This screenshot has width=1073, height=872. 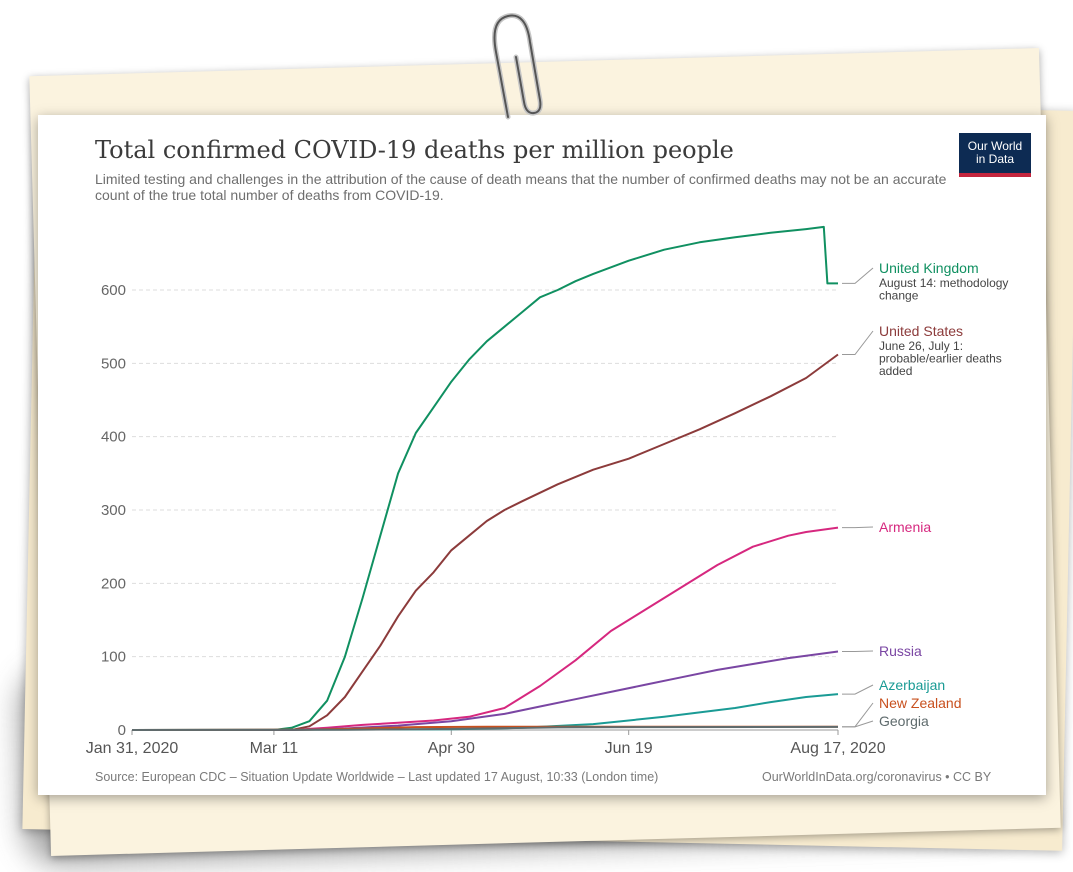 What do you see at coordinates (895, 371) in the screenshot?
I see `series-note: added` at bounding box center [895, 371].